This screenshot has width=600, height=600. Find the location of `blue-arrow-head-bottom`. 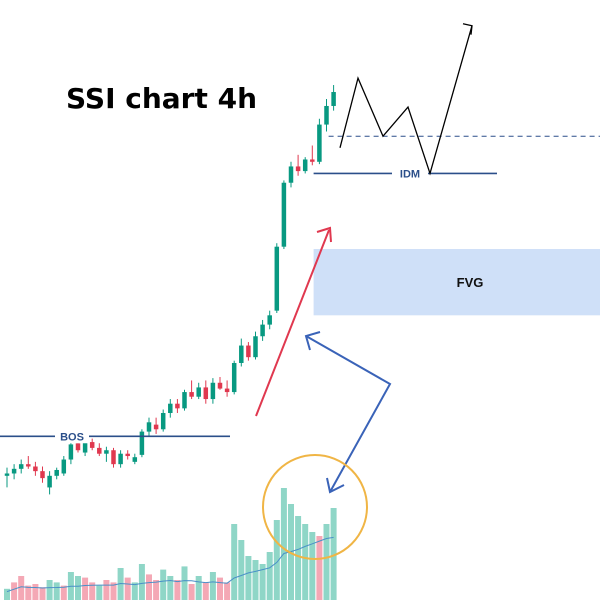

blue-arrow-head-bottom is located at coordinates (335, 485).